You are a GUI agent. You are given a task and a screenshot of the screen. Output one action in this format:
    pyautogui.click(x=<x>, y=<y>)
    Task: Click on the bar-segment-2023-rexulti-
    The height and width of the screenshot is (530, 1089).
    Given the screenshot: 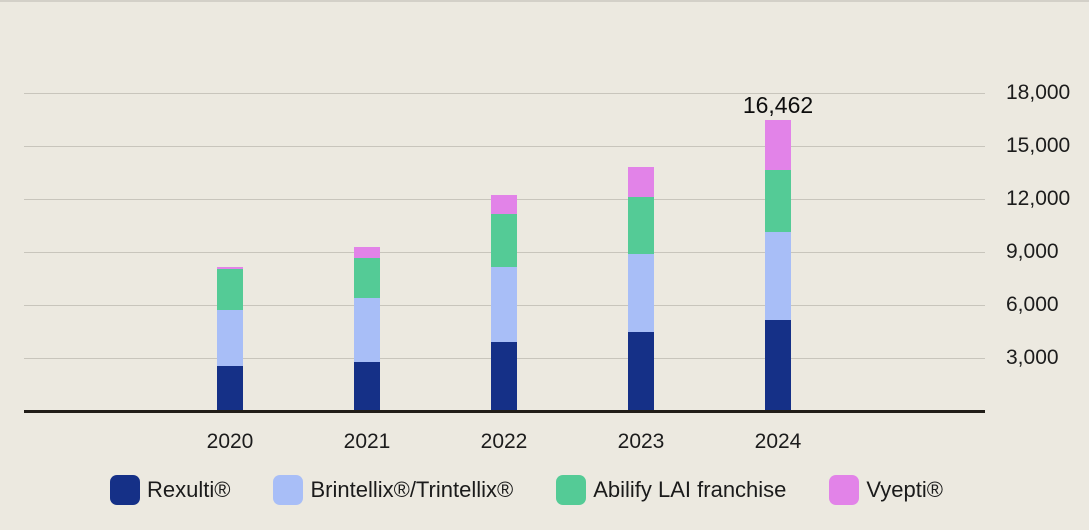 What is the action you would take?
    pyautogui.click(x=641, y=371)
    